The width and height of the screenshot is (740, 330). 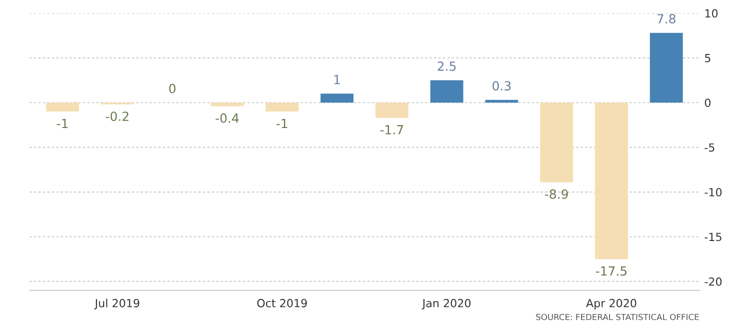 I want to click on data-label: -0.2, so click(x=117, y=117).